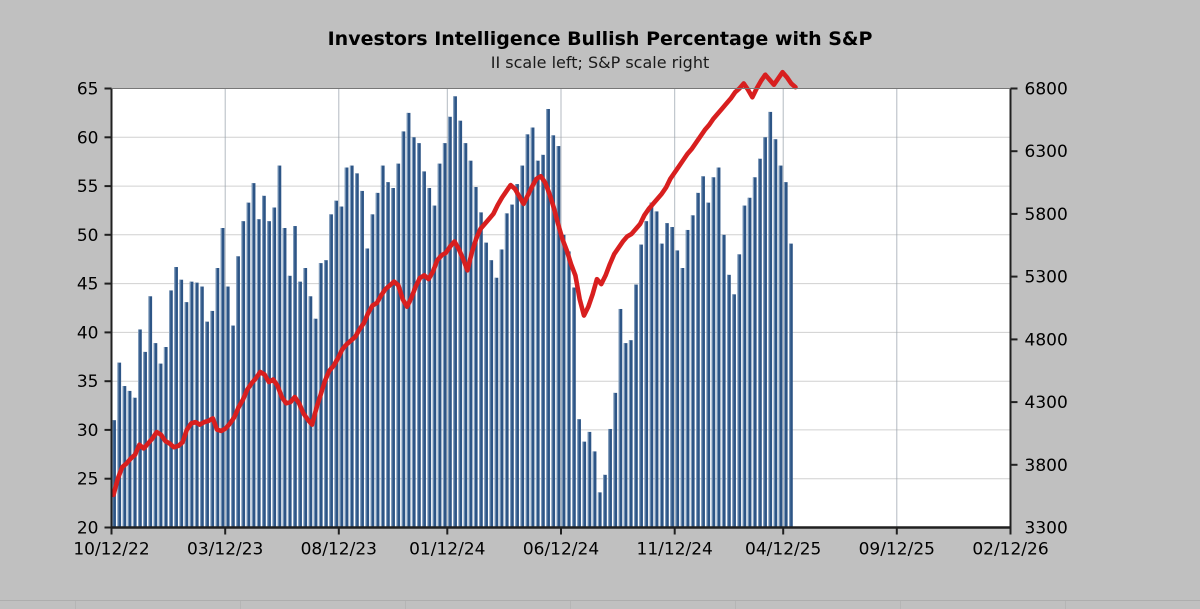 The width and height of the screenshot is (1200, 609). Describe the element at coordinates (783, 550) in the screenshot. I see `axis-label-x: 04/12/25` at that location.